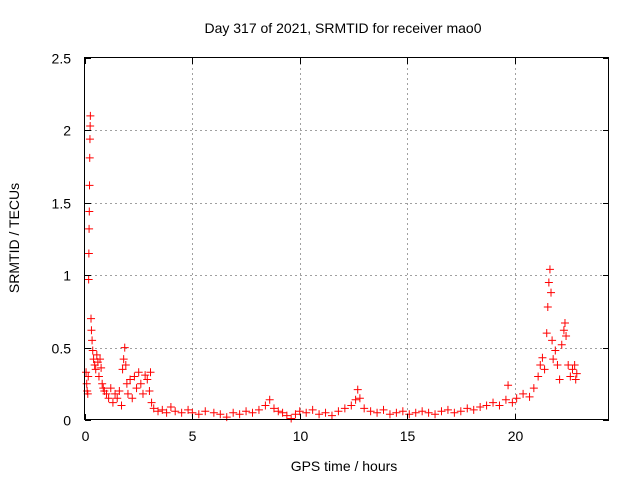 The height and width of the screenshot is (480, 640). Describe the element at coordinates (301, 436) in the screenshot. I see `x-tick-label: 10` at that location.